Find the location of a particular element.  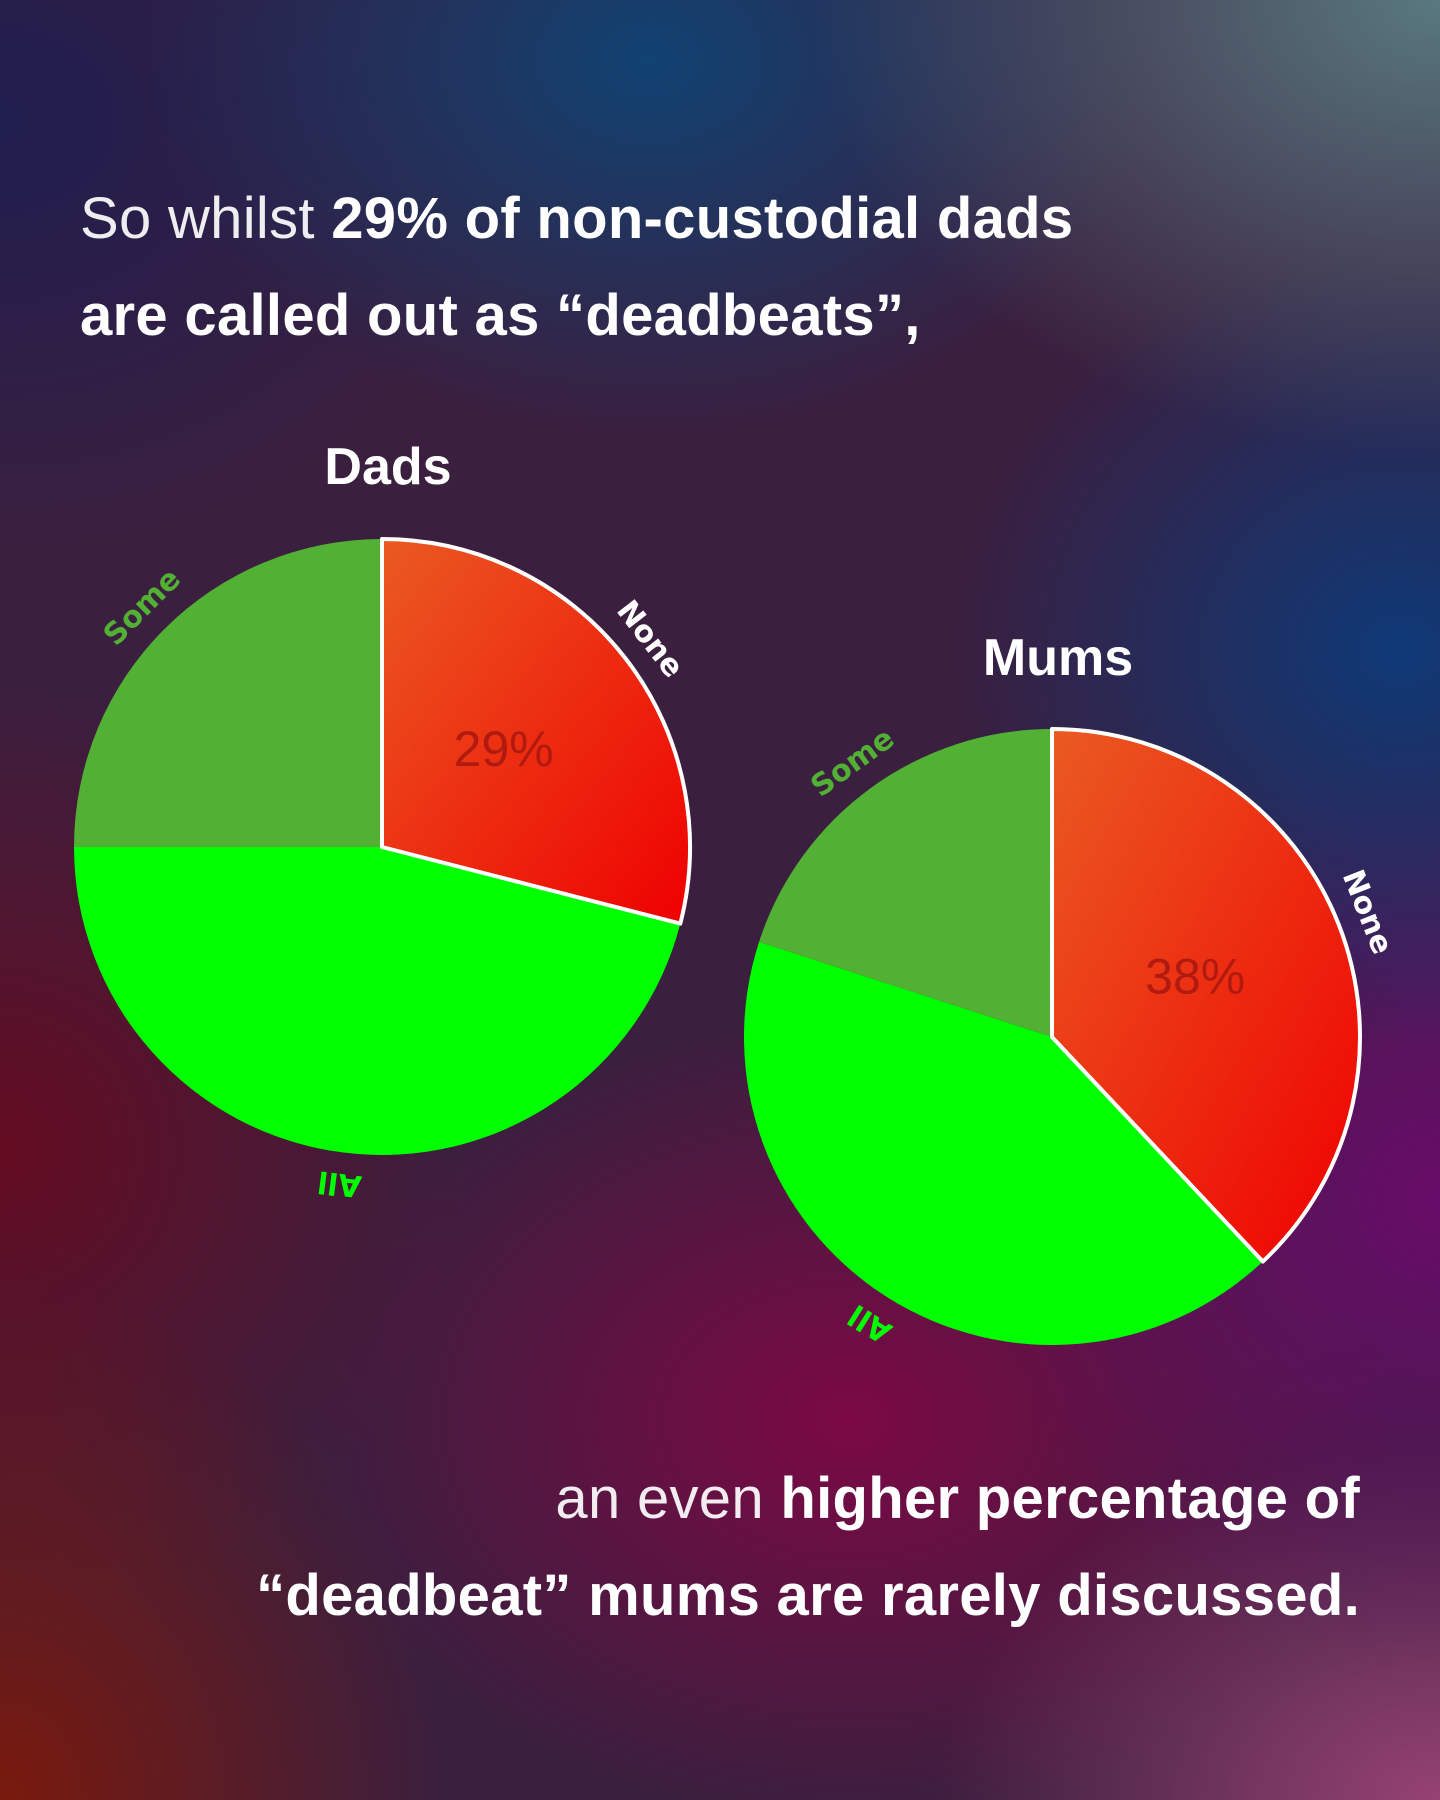

dads-slice-none-outline is located at coordinates (536, 731).